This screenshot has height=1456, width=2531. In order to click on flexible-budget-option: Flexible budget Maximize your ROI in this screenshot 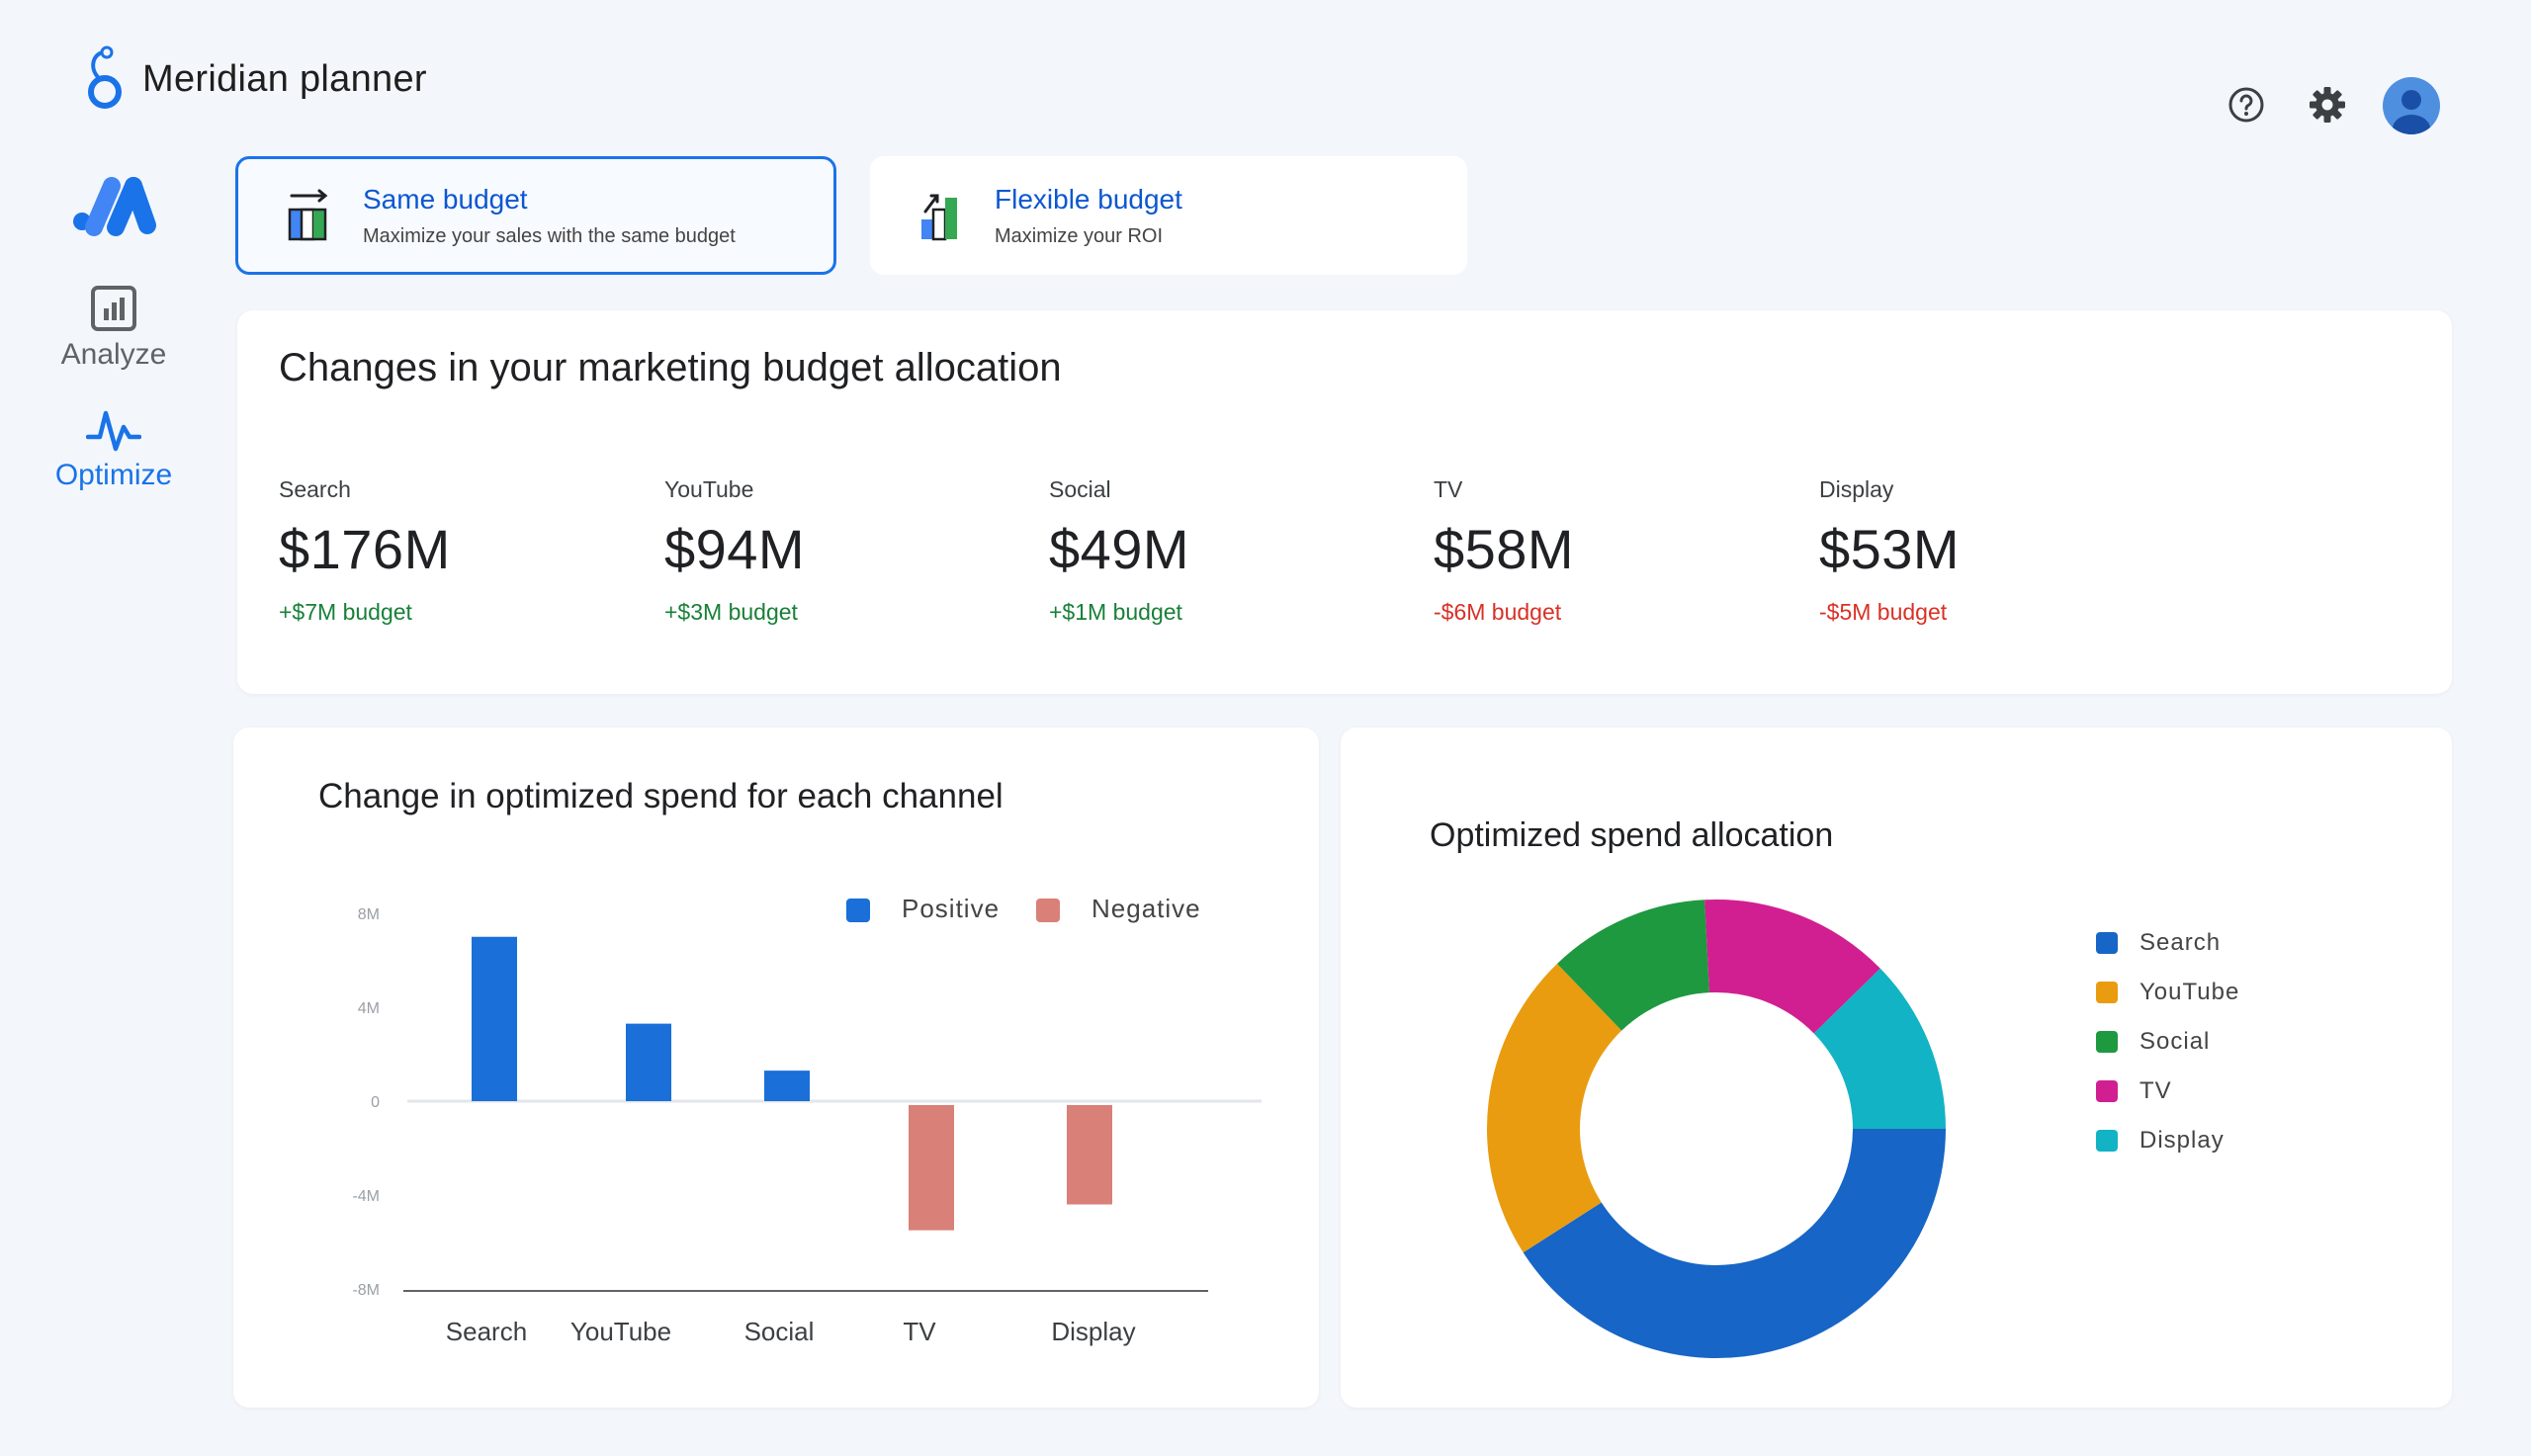, I will do `click(1169, 215)`.